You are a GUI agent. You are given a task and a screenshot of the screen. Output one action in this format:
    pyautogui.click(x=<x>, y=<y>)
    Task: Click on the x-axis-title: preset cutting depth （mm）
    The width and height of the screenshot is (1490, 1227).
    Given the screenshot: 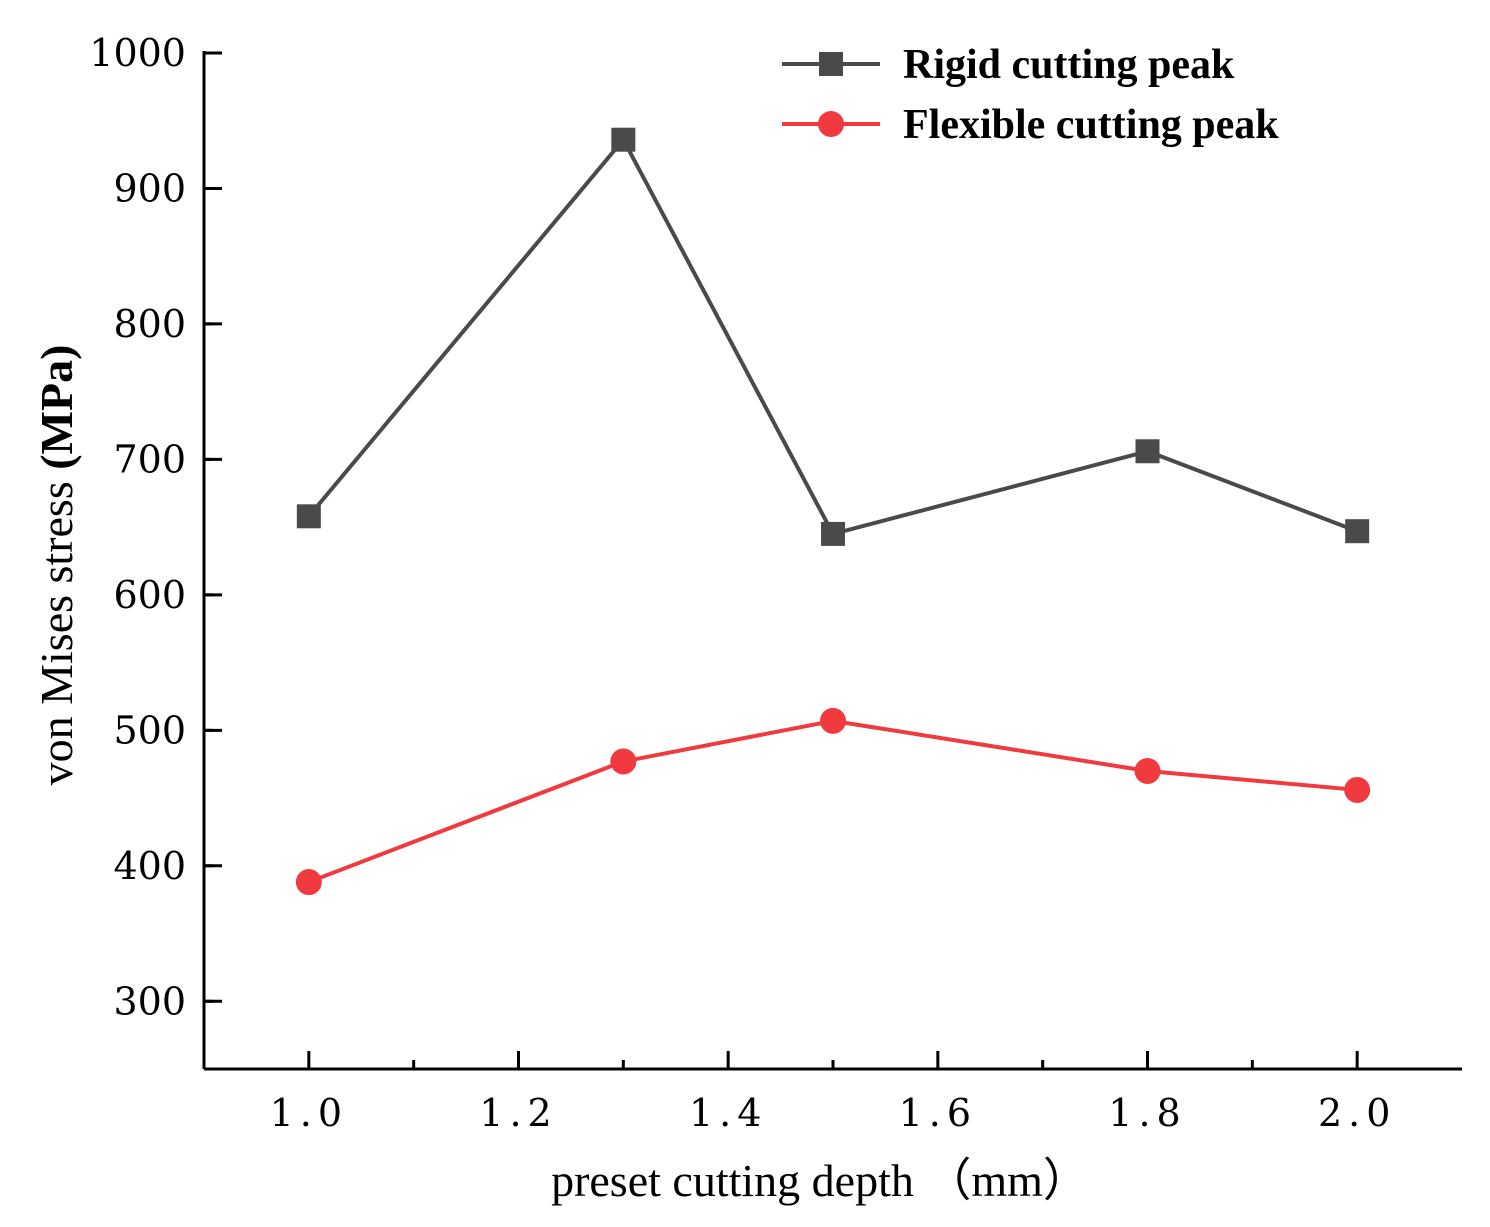 What is the action you would take?
    pyautogui.click(x=820, y=1180)
    